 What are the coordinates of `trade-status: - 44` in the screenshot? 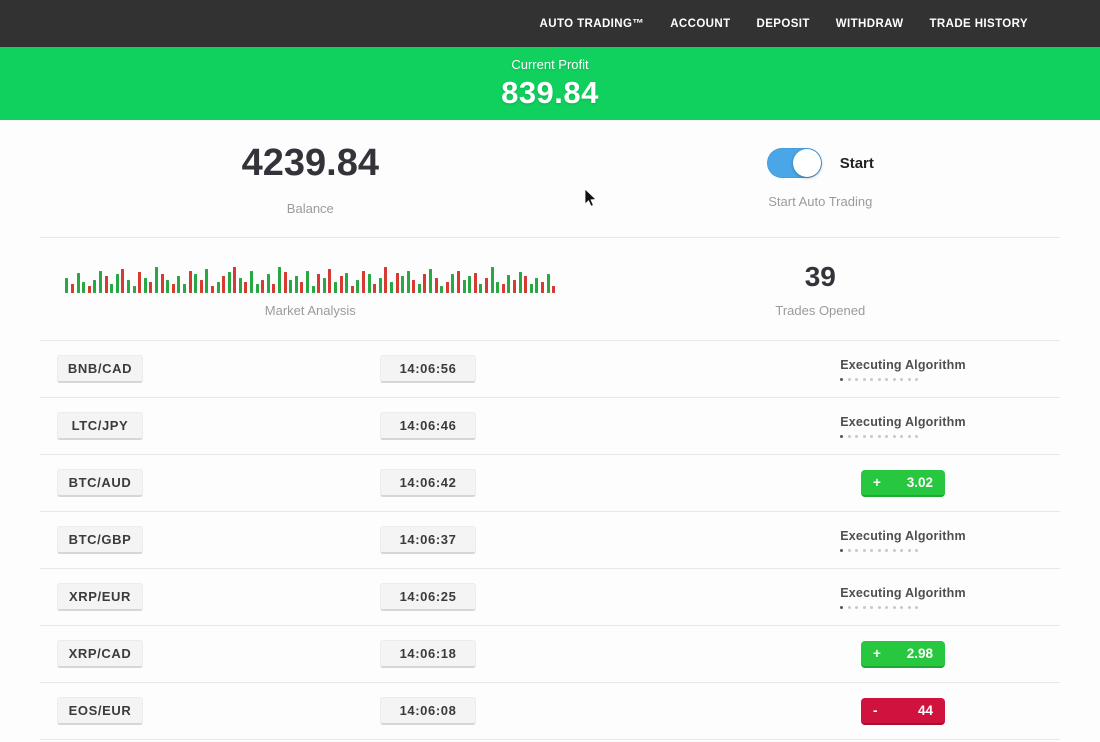 It's located at (903, 711).